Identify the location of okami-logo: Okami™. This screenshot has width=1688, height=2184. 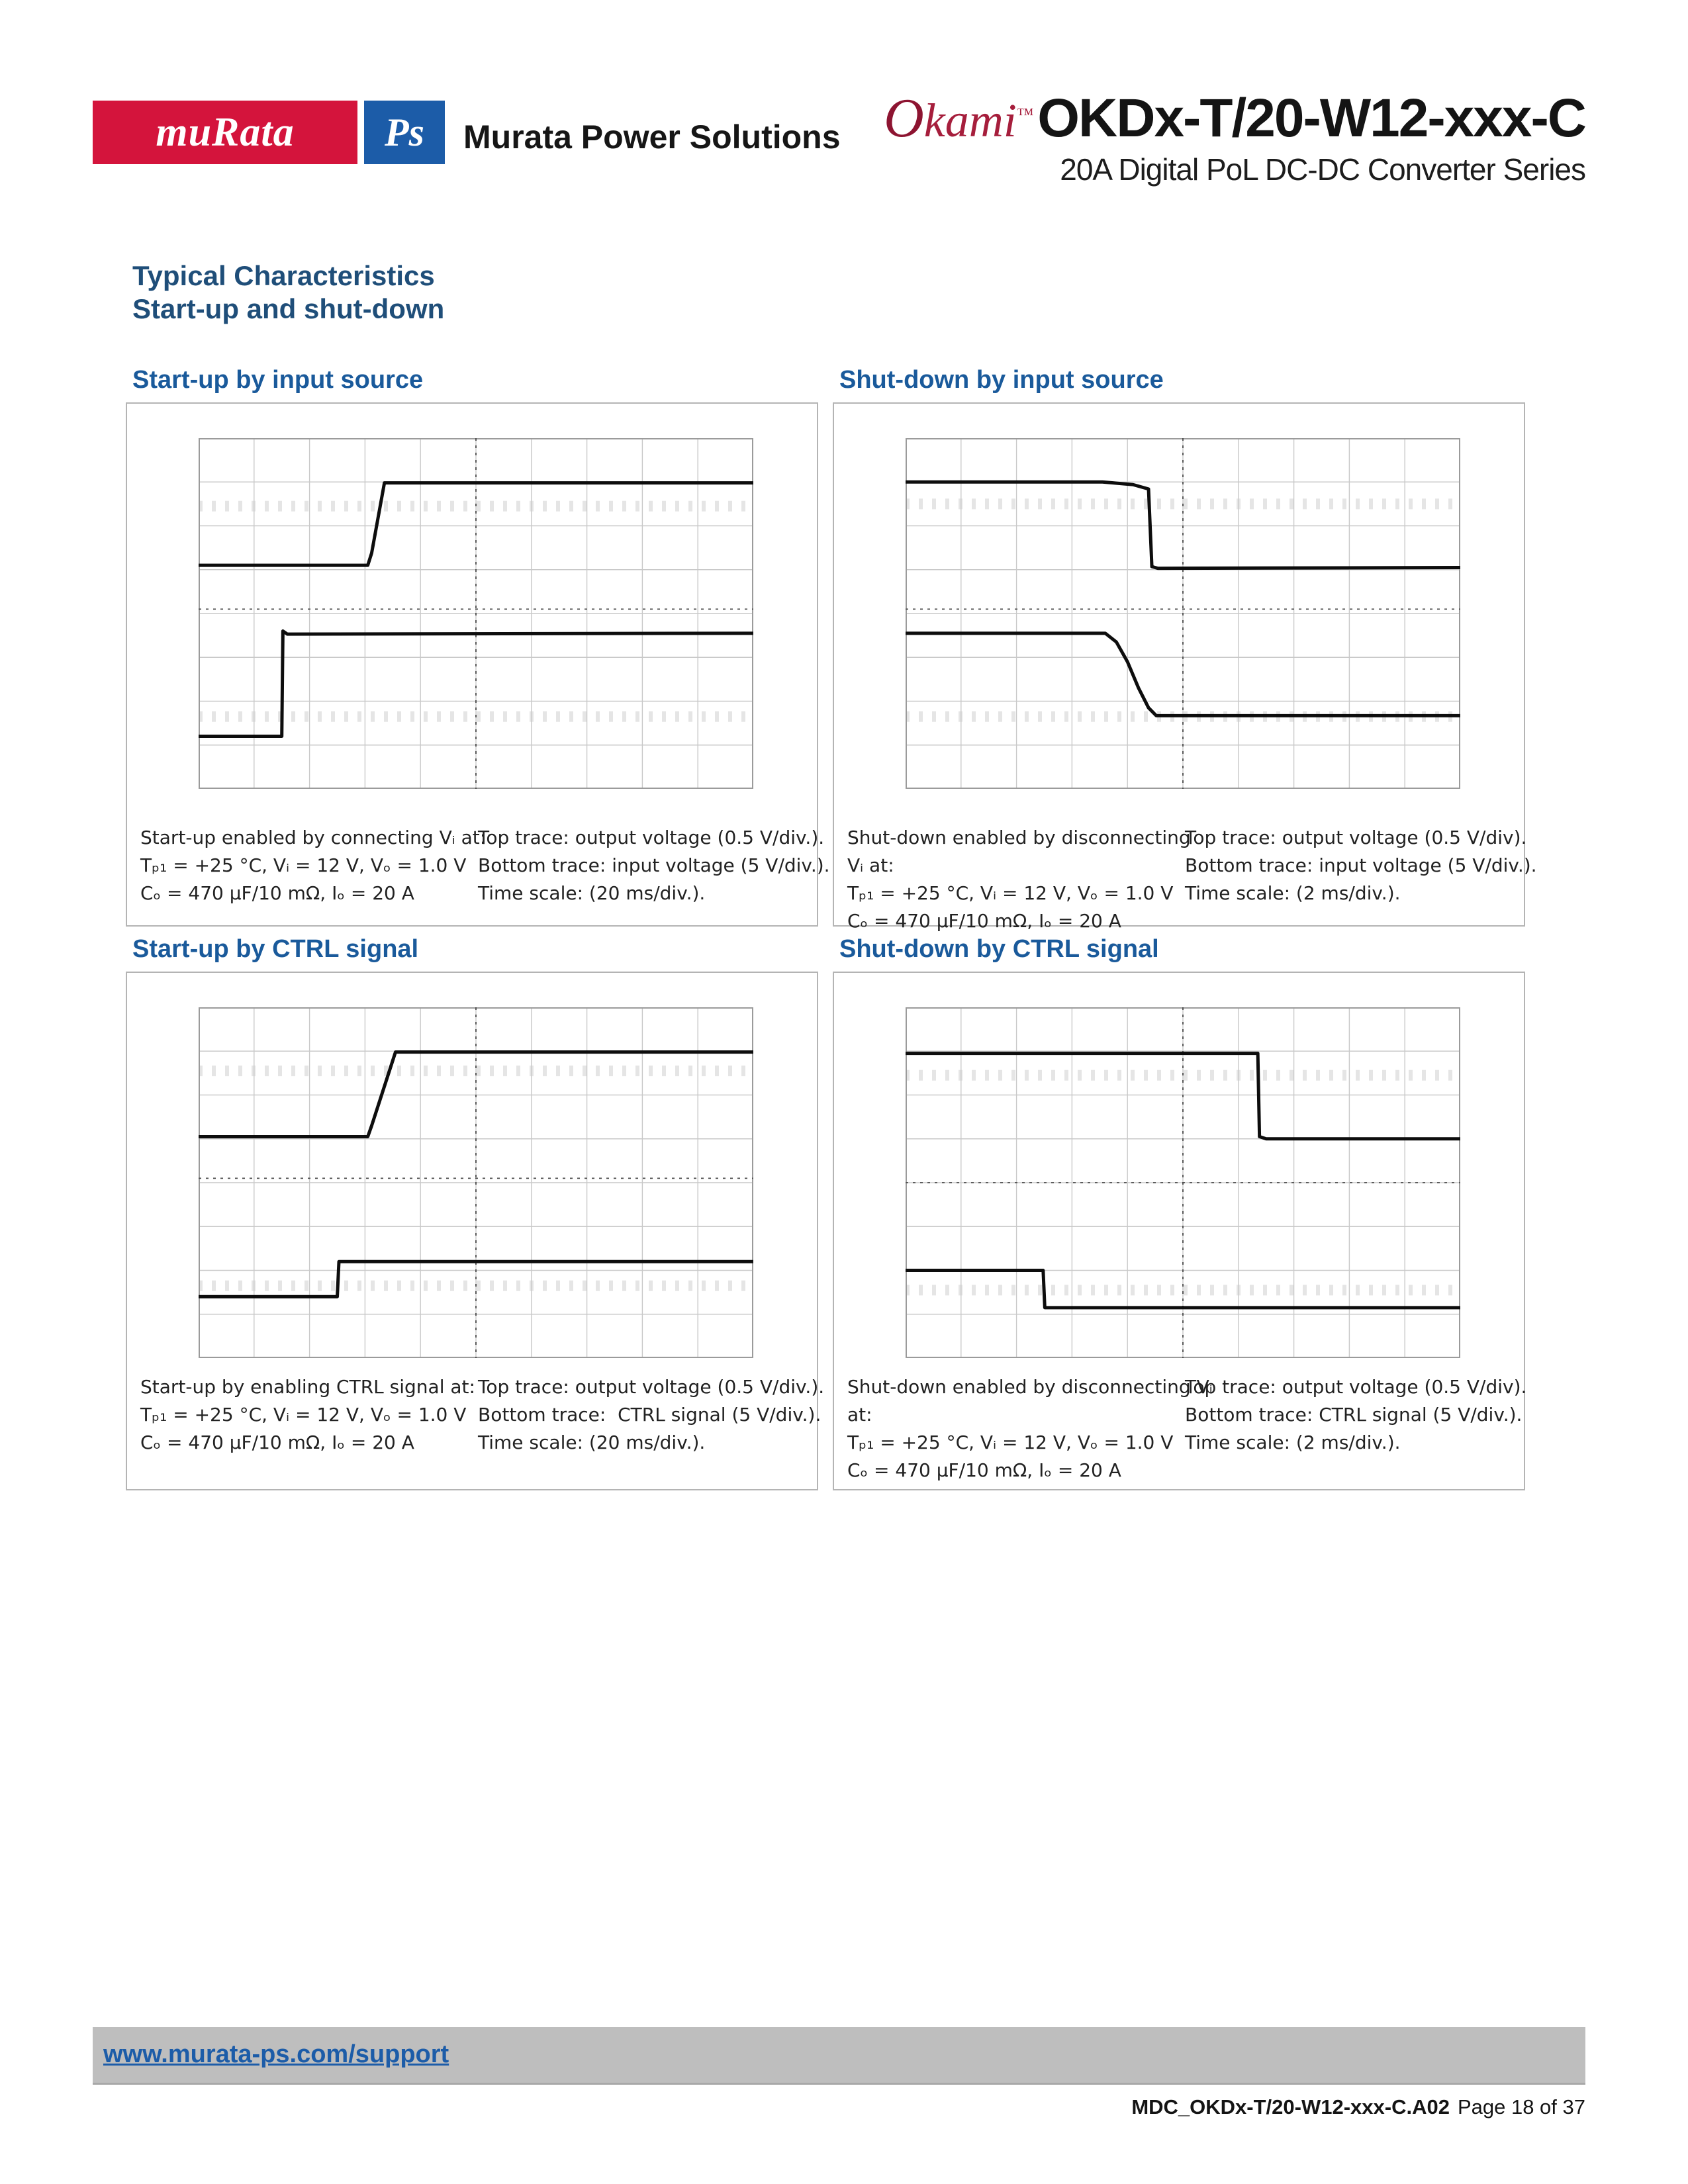
(958, 117).